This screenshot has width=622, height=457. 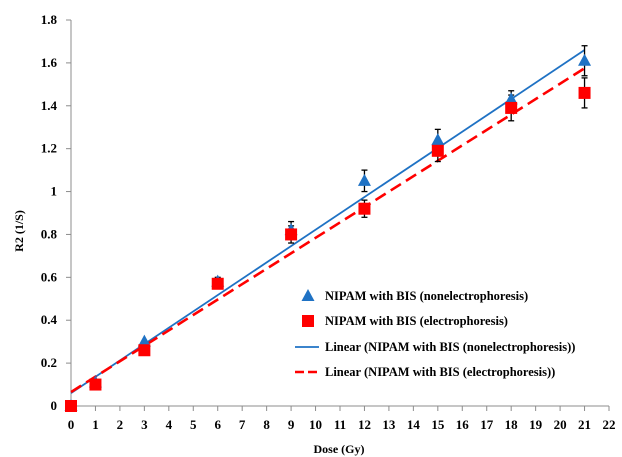 What do you see at coordinates (242, 424) in the screenshot?
I see `x-tick-label: 7` at bounding box center [242, 424].